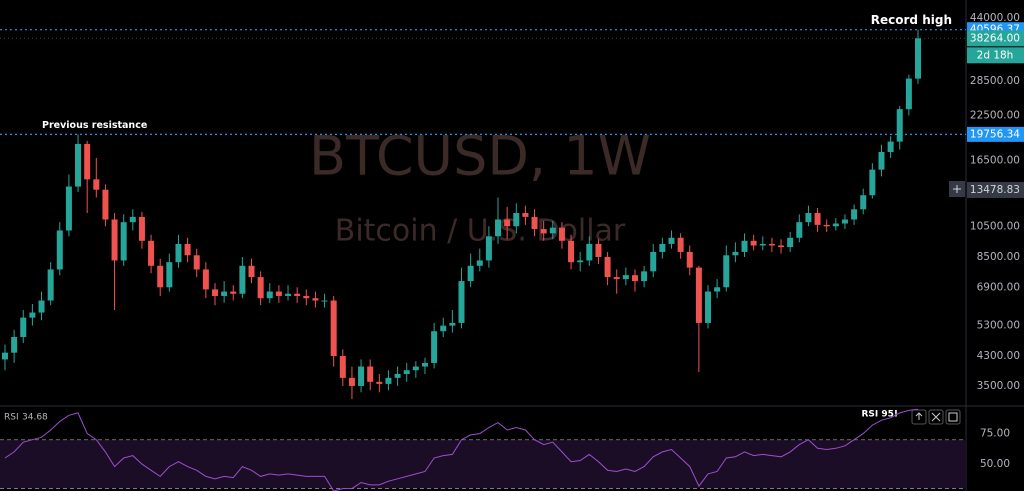  I want to click on price-line-text: Previous resistance, so click(94, 125).